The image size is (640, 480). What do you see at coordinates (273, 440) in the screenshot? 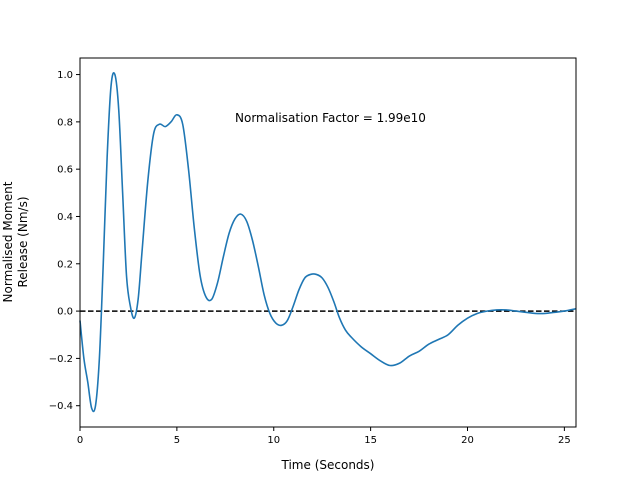
I see `x-tick-label: 10` at bounding box center [273, 440].